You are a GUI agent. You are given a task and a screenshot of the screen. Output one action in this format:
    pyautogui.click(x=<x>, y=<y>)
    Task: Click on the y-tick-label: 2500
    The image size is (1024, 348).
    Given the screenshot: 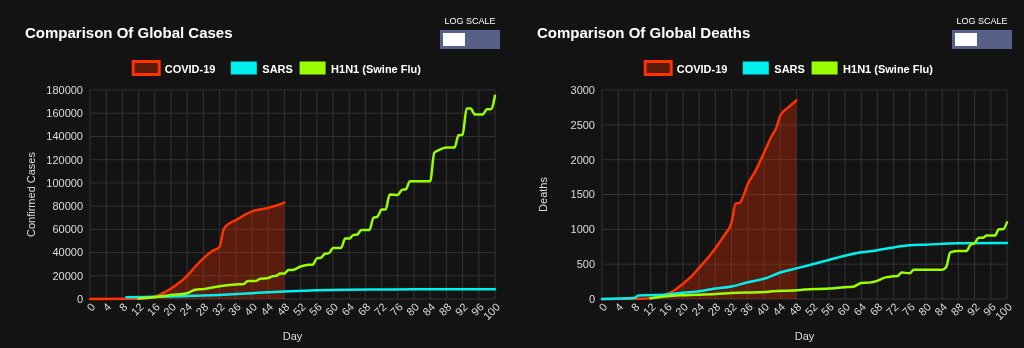 What is the action you would take?
    pyautogui.click(x=582, y=124)
    